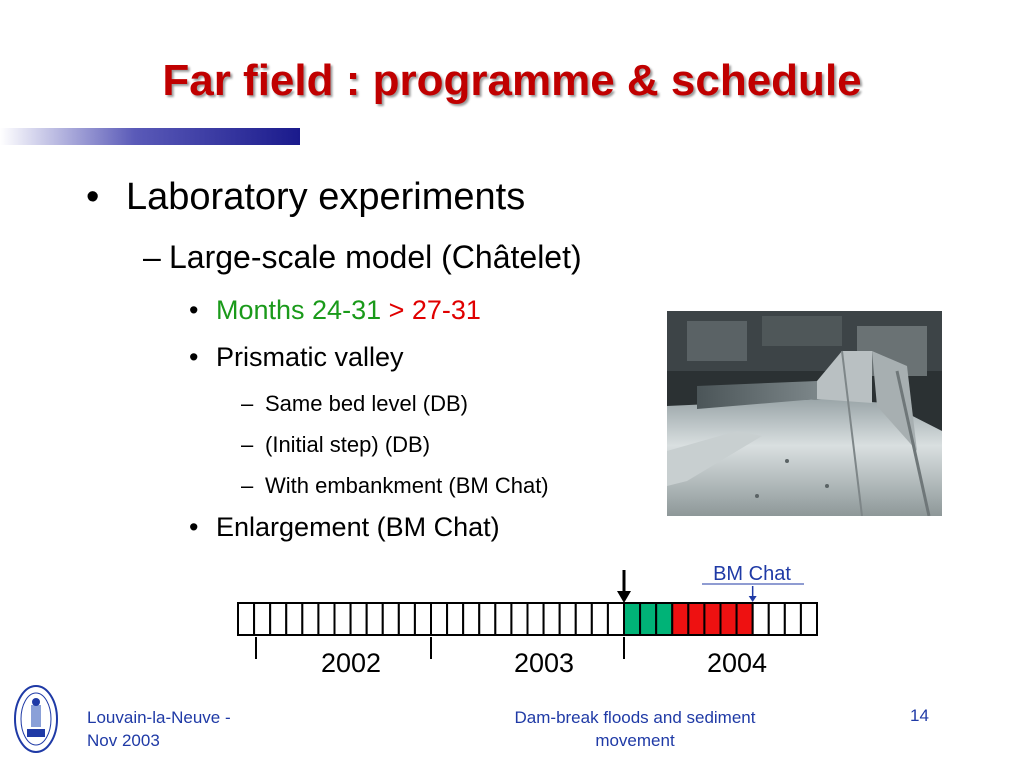 The height and width of the screenshot is (768, 1024). What do you see at coordinates (396, 310) in the screenshot?
I see `months-arrow: >` at bounding box center [396, 310].